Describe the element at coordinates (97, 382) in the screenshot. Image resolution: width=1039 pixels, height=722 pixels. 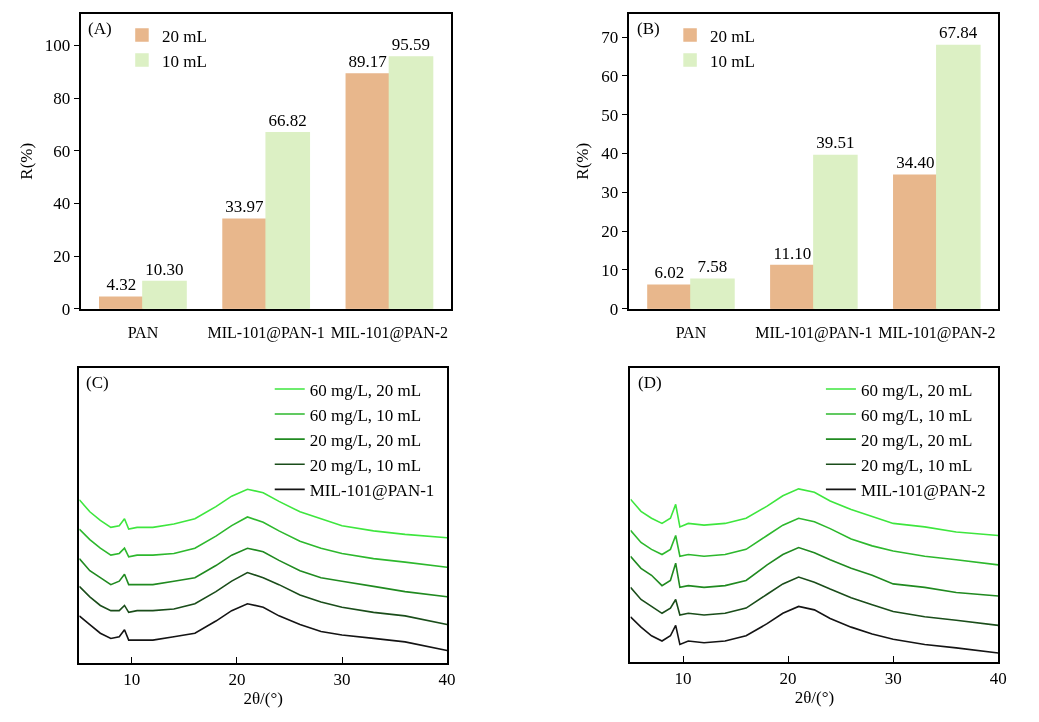
I see `text: (C)` at that location.